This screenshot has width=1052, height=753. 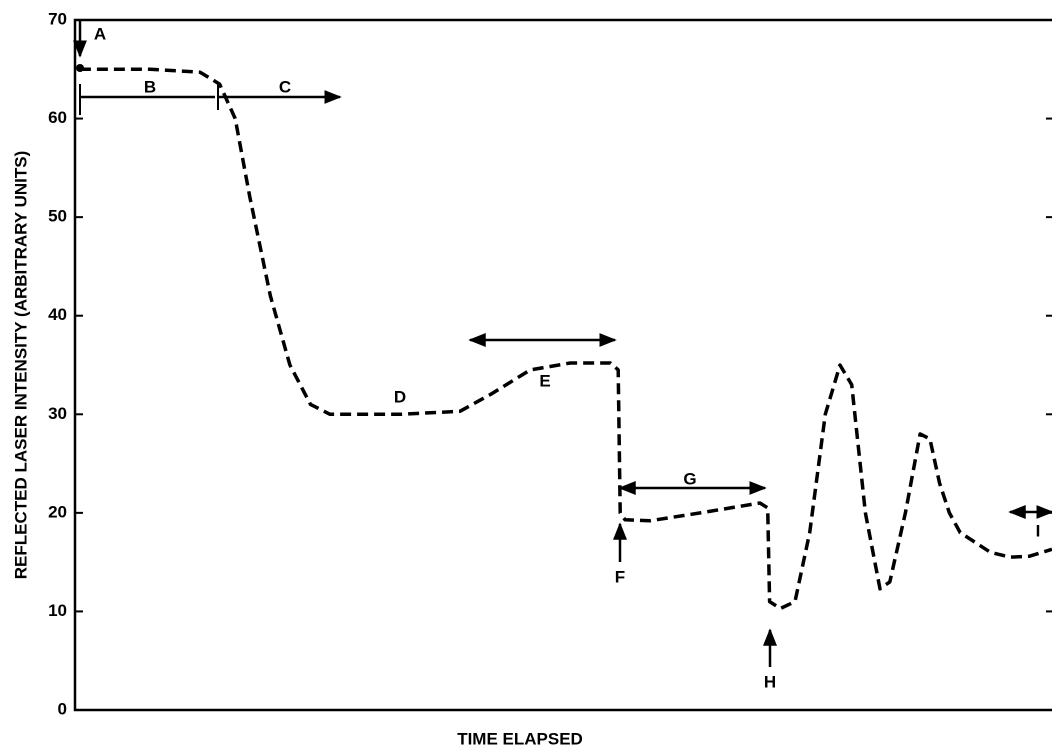 I want to click on y-tick-label: 20, so click(x=57, y=511).